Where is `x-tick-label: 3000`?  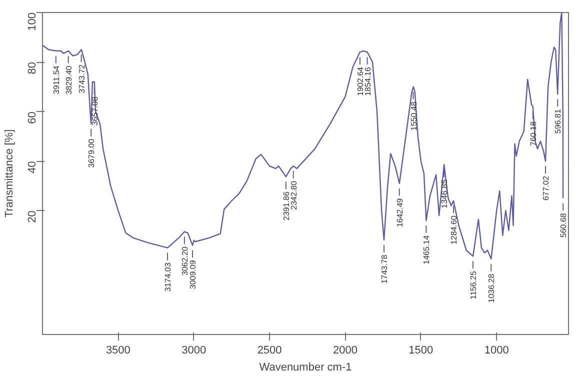 x-tick-label: 3000 is located at coordinates (194, 350).